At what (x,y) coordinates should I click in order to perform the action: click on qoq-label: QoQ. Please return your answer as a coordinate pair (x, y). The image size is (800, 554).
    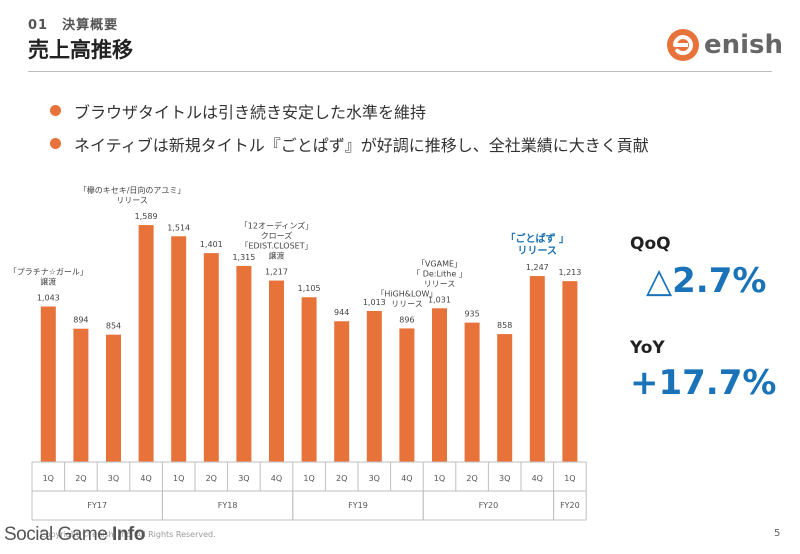
    Looking at the image, I should click on (650, 244).